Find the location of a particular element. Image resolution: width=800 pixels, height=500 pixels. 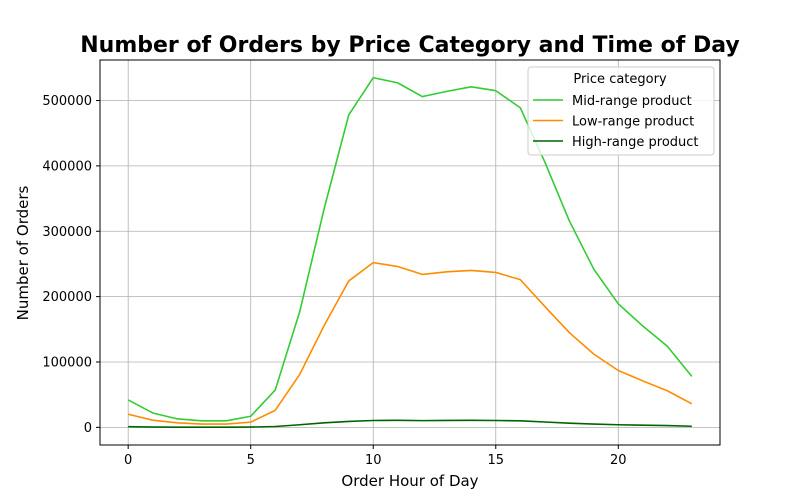

y-tick-label: 300000 is located at coordinates (67, 232).